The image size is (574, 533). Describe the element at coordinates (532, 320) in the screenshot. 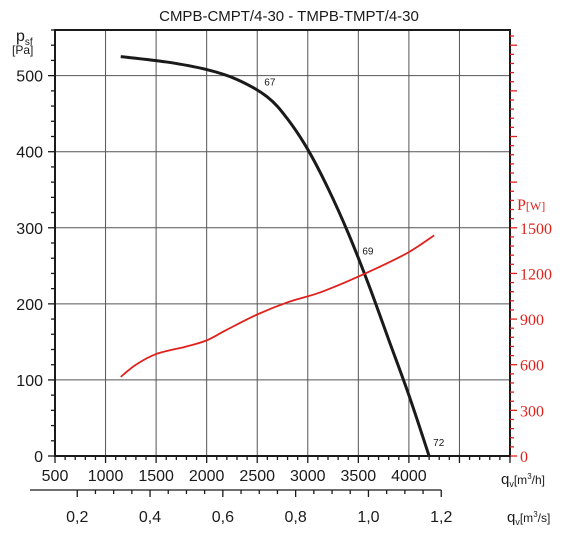

I see `right-tick-label: 900` at that location.